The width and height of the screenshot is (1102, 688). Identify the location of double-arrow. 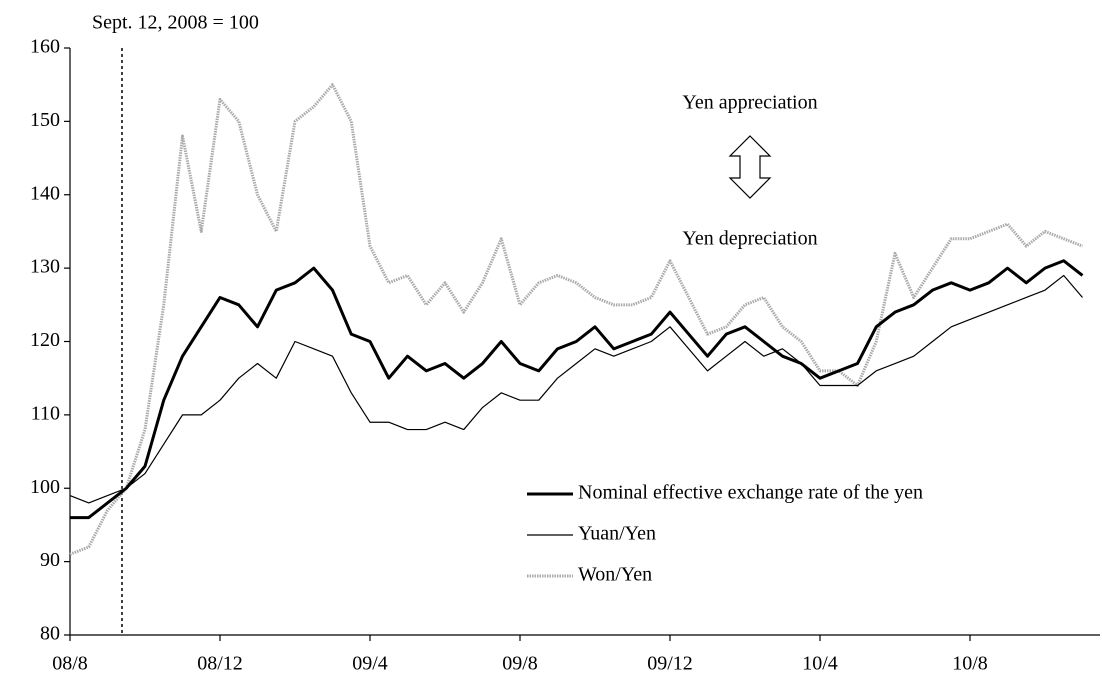
(750, 167).